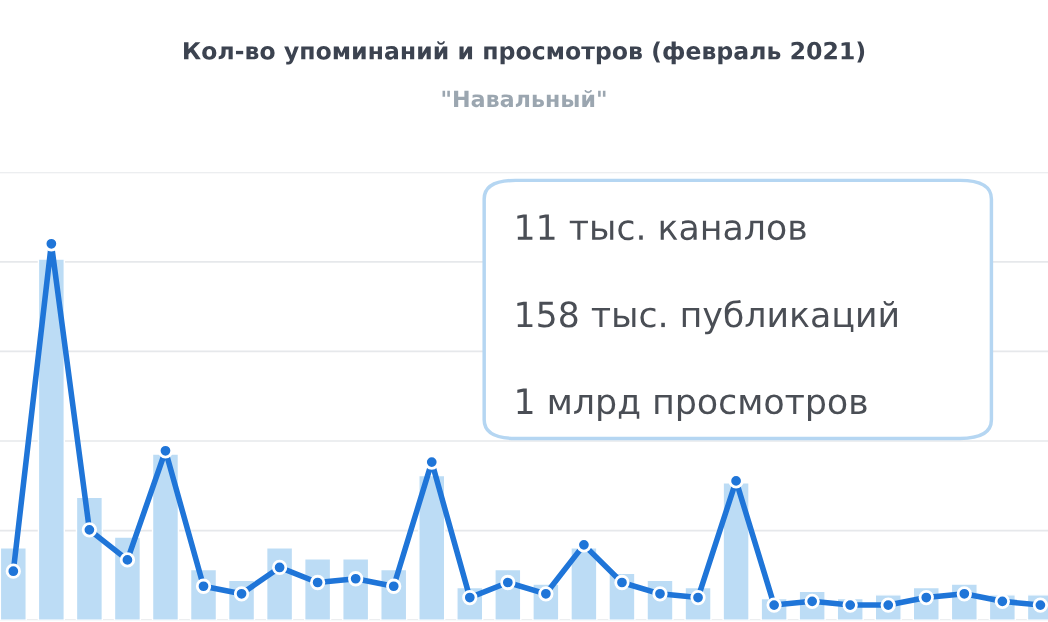  What do you see at coordinates (524, 98) in the screenshot?
I see `chart-subtitle: "Навальный"` at bounding box center [524, 98].